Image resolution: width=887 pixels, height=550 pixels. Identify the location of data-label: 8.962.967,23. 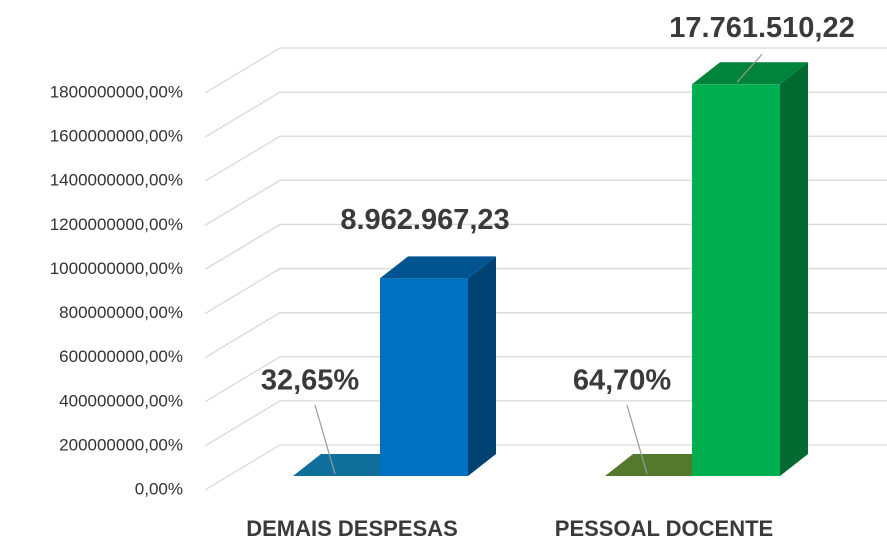
(424, 220).